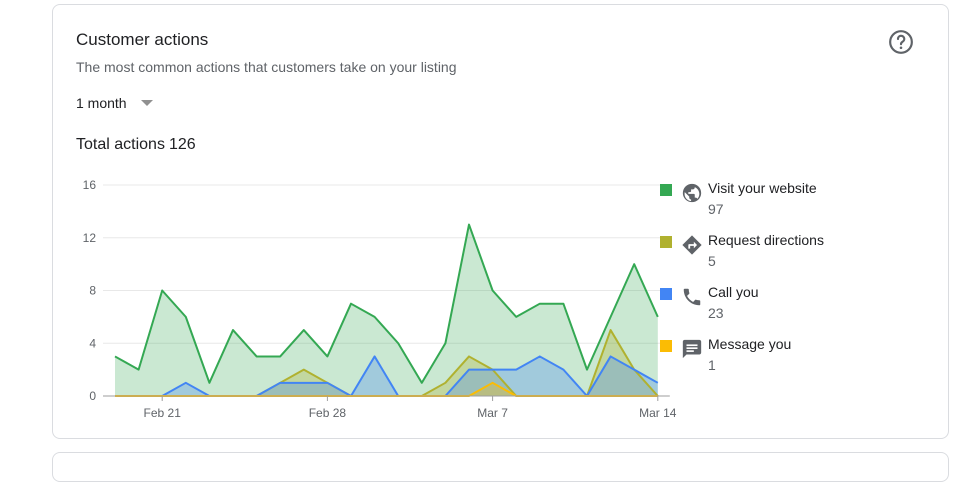 This screenshot has height=482, width=972. I want to click on message-icon, so click(692, 349).